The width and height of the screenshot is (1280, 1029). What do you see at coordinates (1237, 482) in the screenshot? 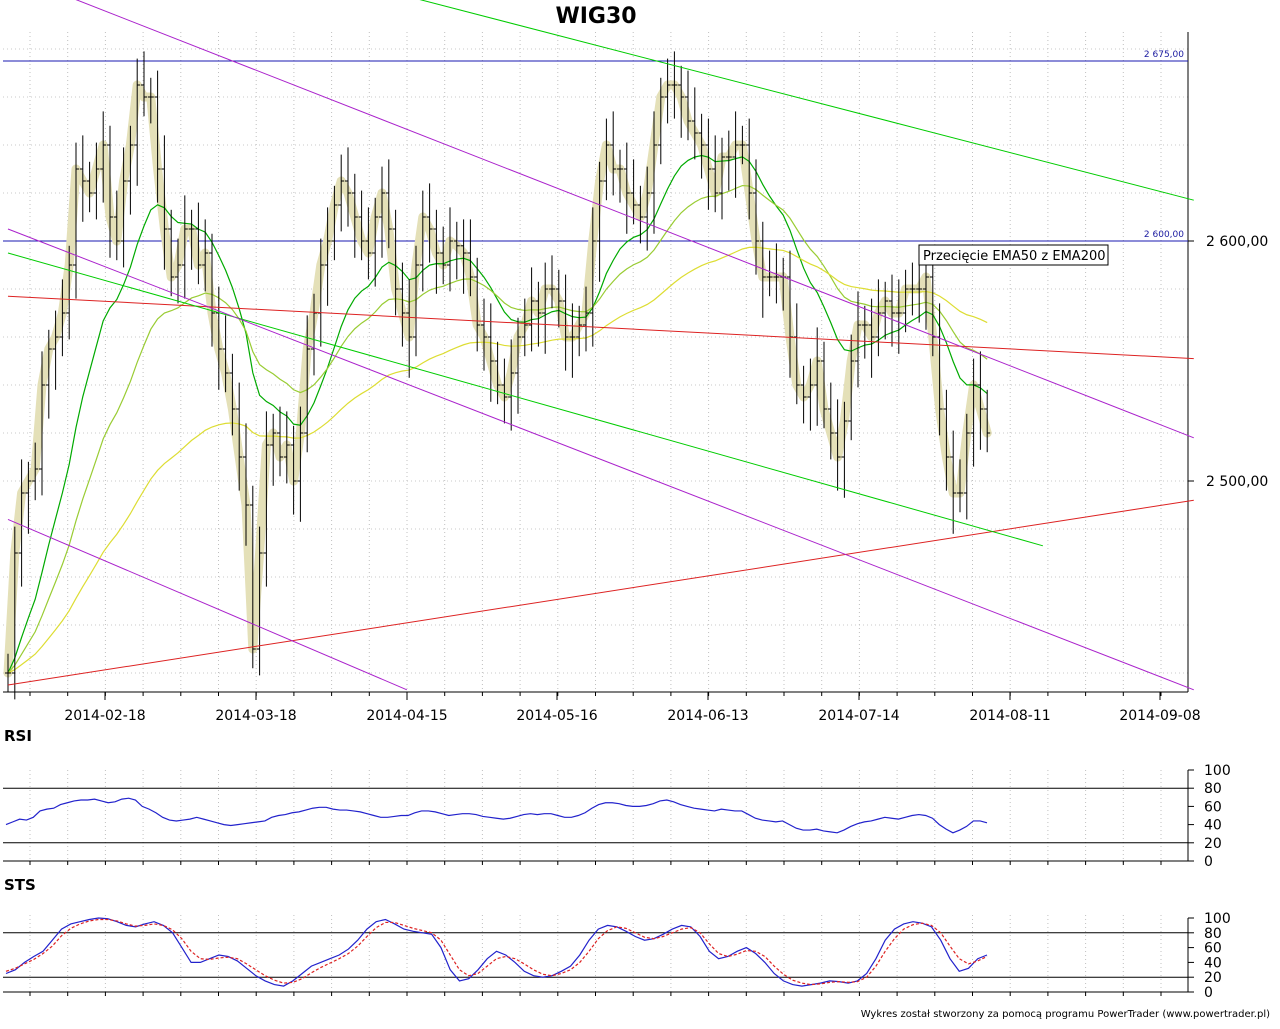
I see `y-tick-label: 2 500,00` at bounding box center [1237, 482].